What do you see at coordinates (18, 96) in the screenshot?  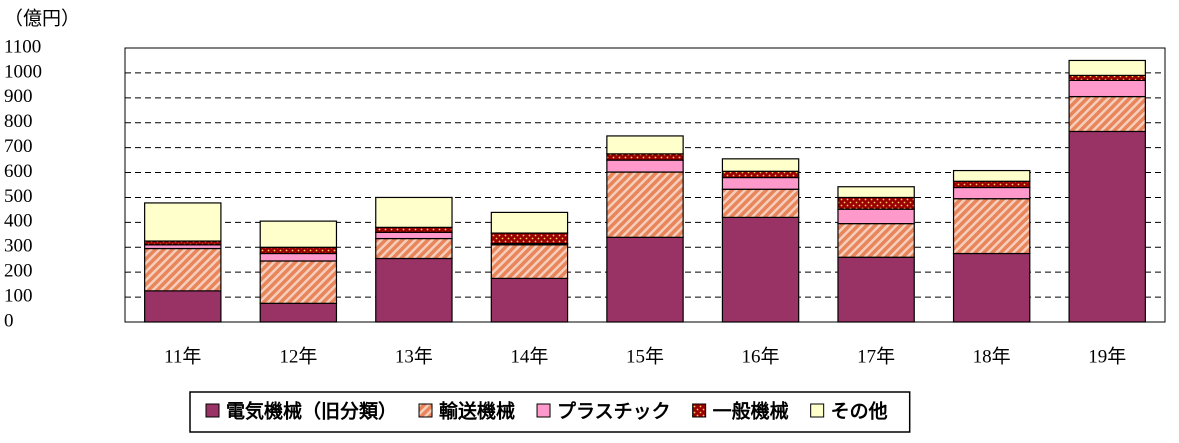 I see `y-tick-label: 900` at bounding box center [18, 96].